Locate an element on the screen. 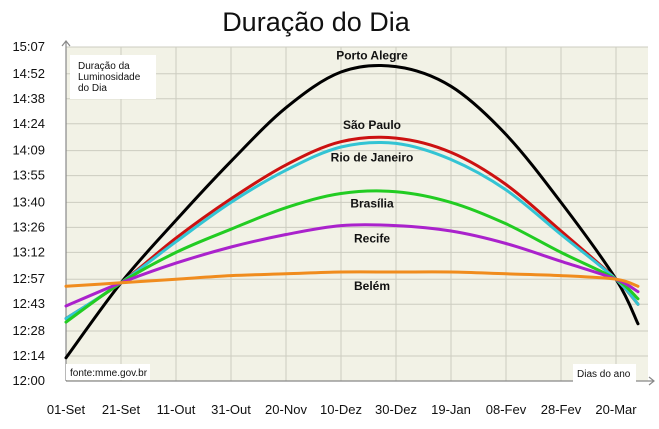 The width and height of the screenshot is (659, 429). y-tick-label: 14:38 is located at coordinates (28, 98).